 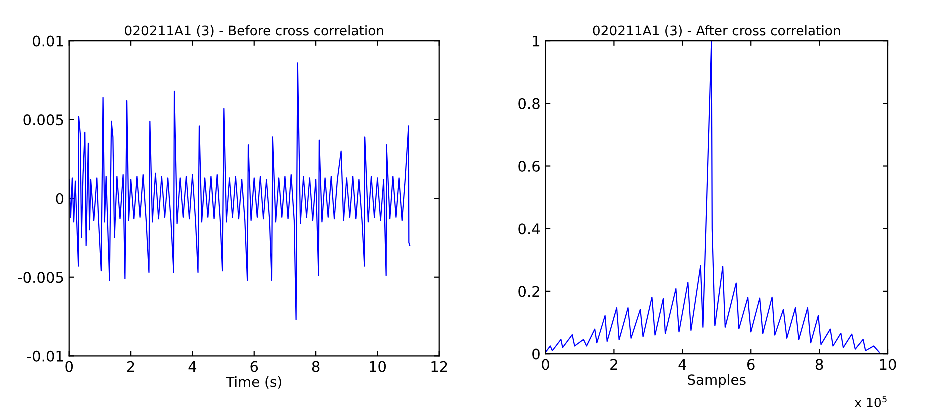 I want to click on y-tick-label: 0.4, so click(x=529, y=229).